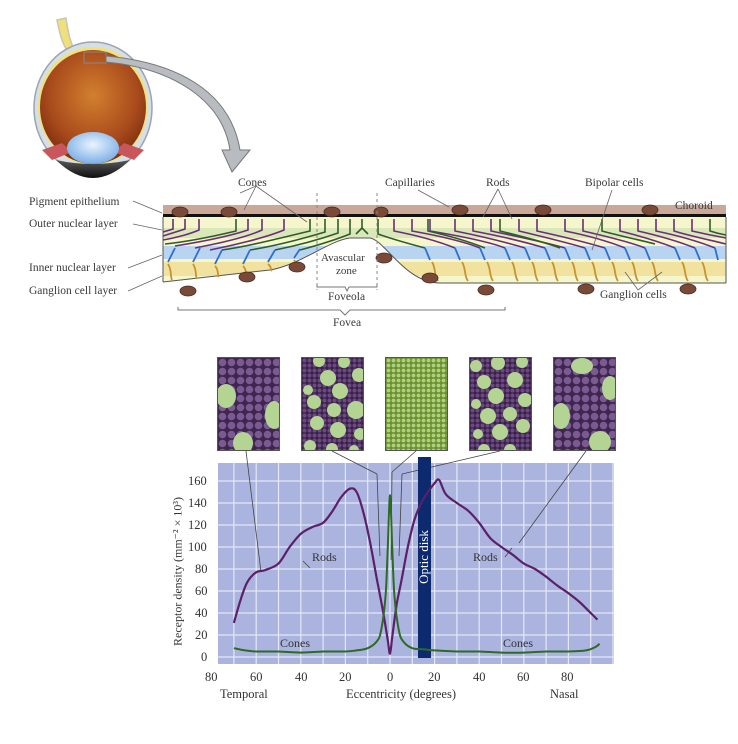 The image size is (738, 744). What do you see at coordinates (211, 677) in the screenshot?
I see `x-tick-temporal-80: 80` at bounding box center [211, 677].